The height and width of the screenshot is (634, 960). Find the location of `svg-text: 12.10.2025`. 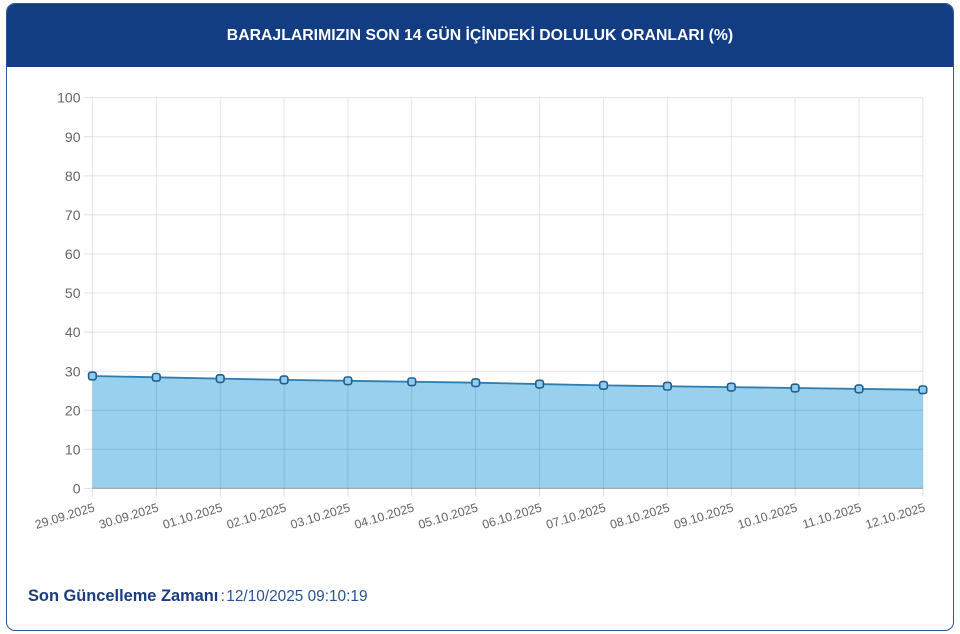

svg-text: 12.10.2025 is located at coordinates (895, 515).